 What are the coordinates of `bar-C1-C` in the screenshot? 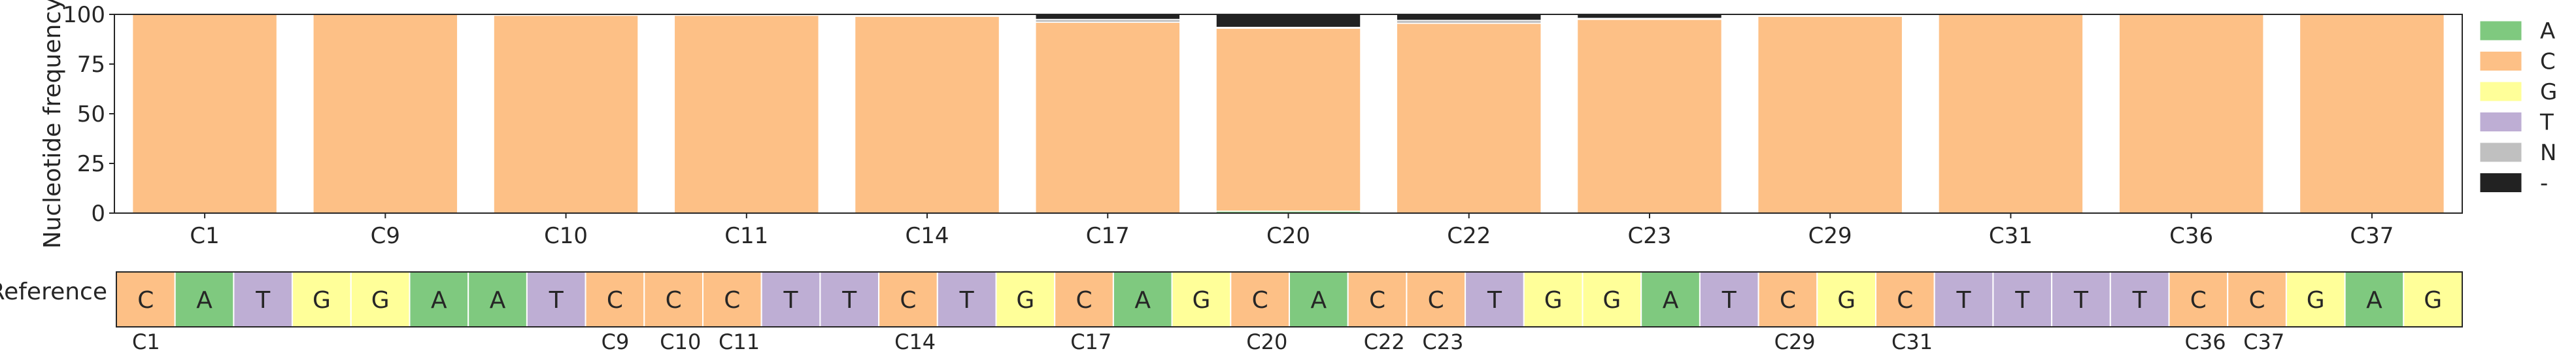 It's located at (204, 114).